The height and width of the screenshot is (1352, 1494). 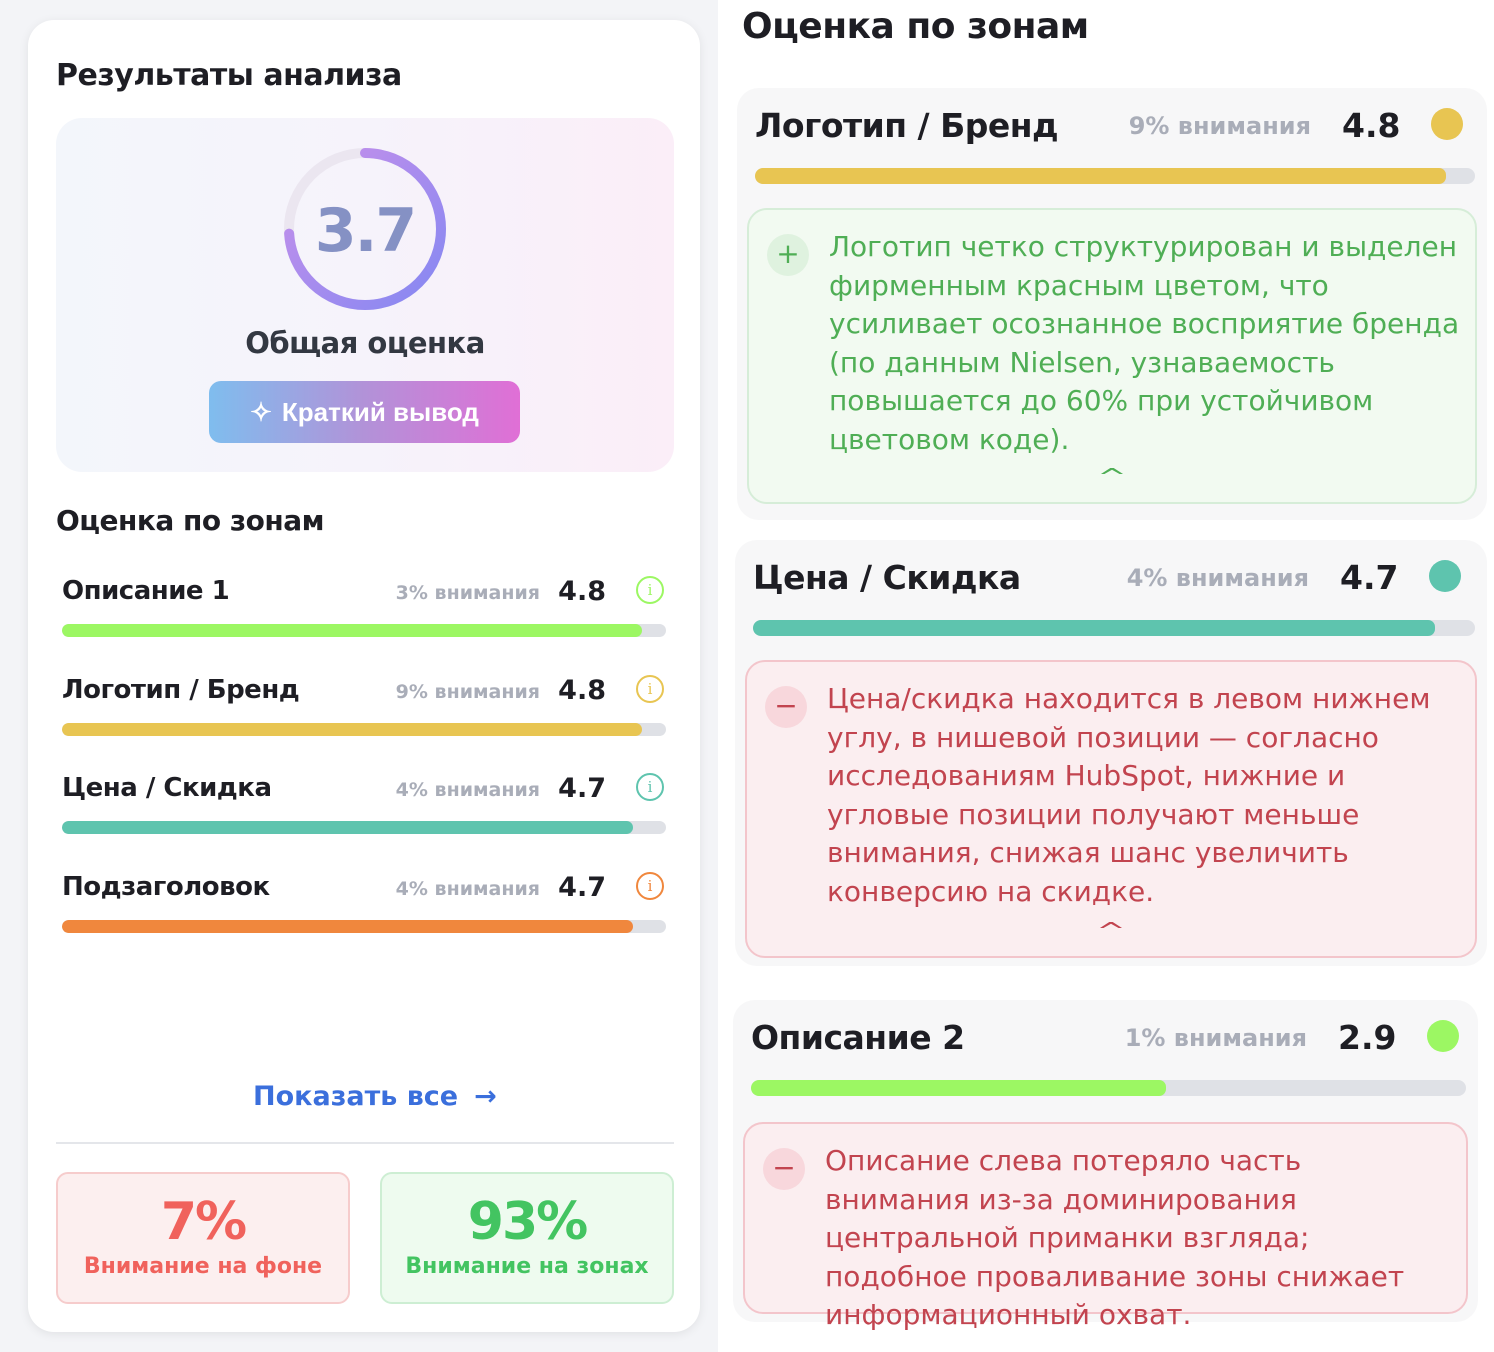 What do you see at coordinates (166, 886) in the screenshot?
I see `zone-name: Подзаголовок` at bounding box center [166, 886].